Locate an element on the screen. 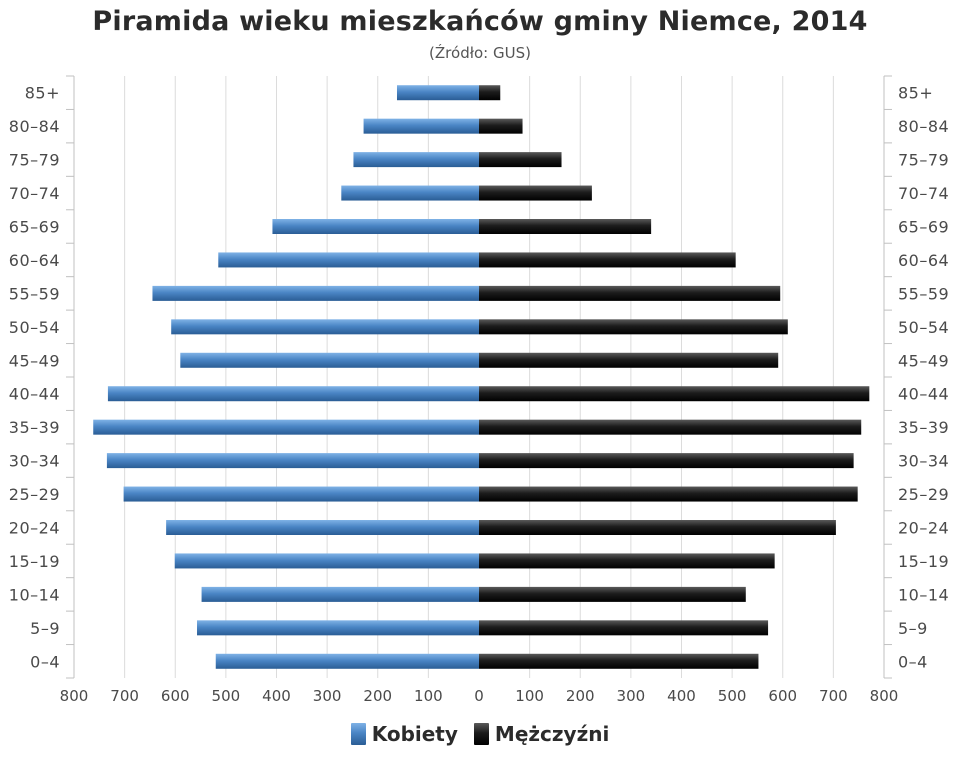 Image resolution: width=960 pixels, height=768 pixels. category-label-right: 65–69 is located at coordinates (923, 227).